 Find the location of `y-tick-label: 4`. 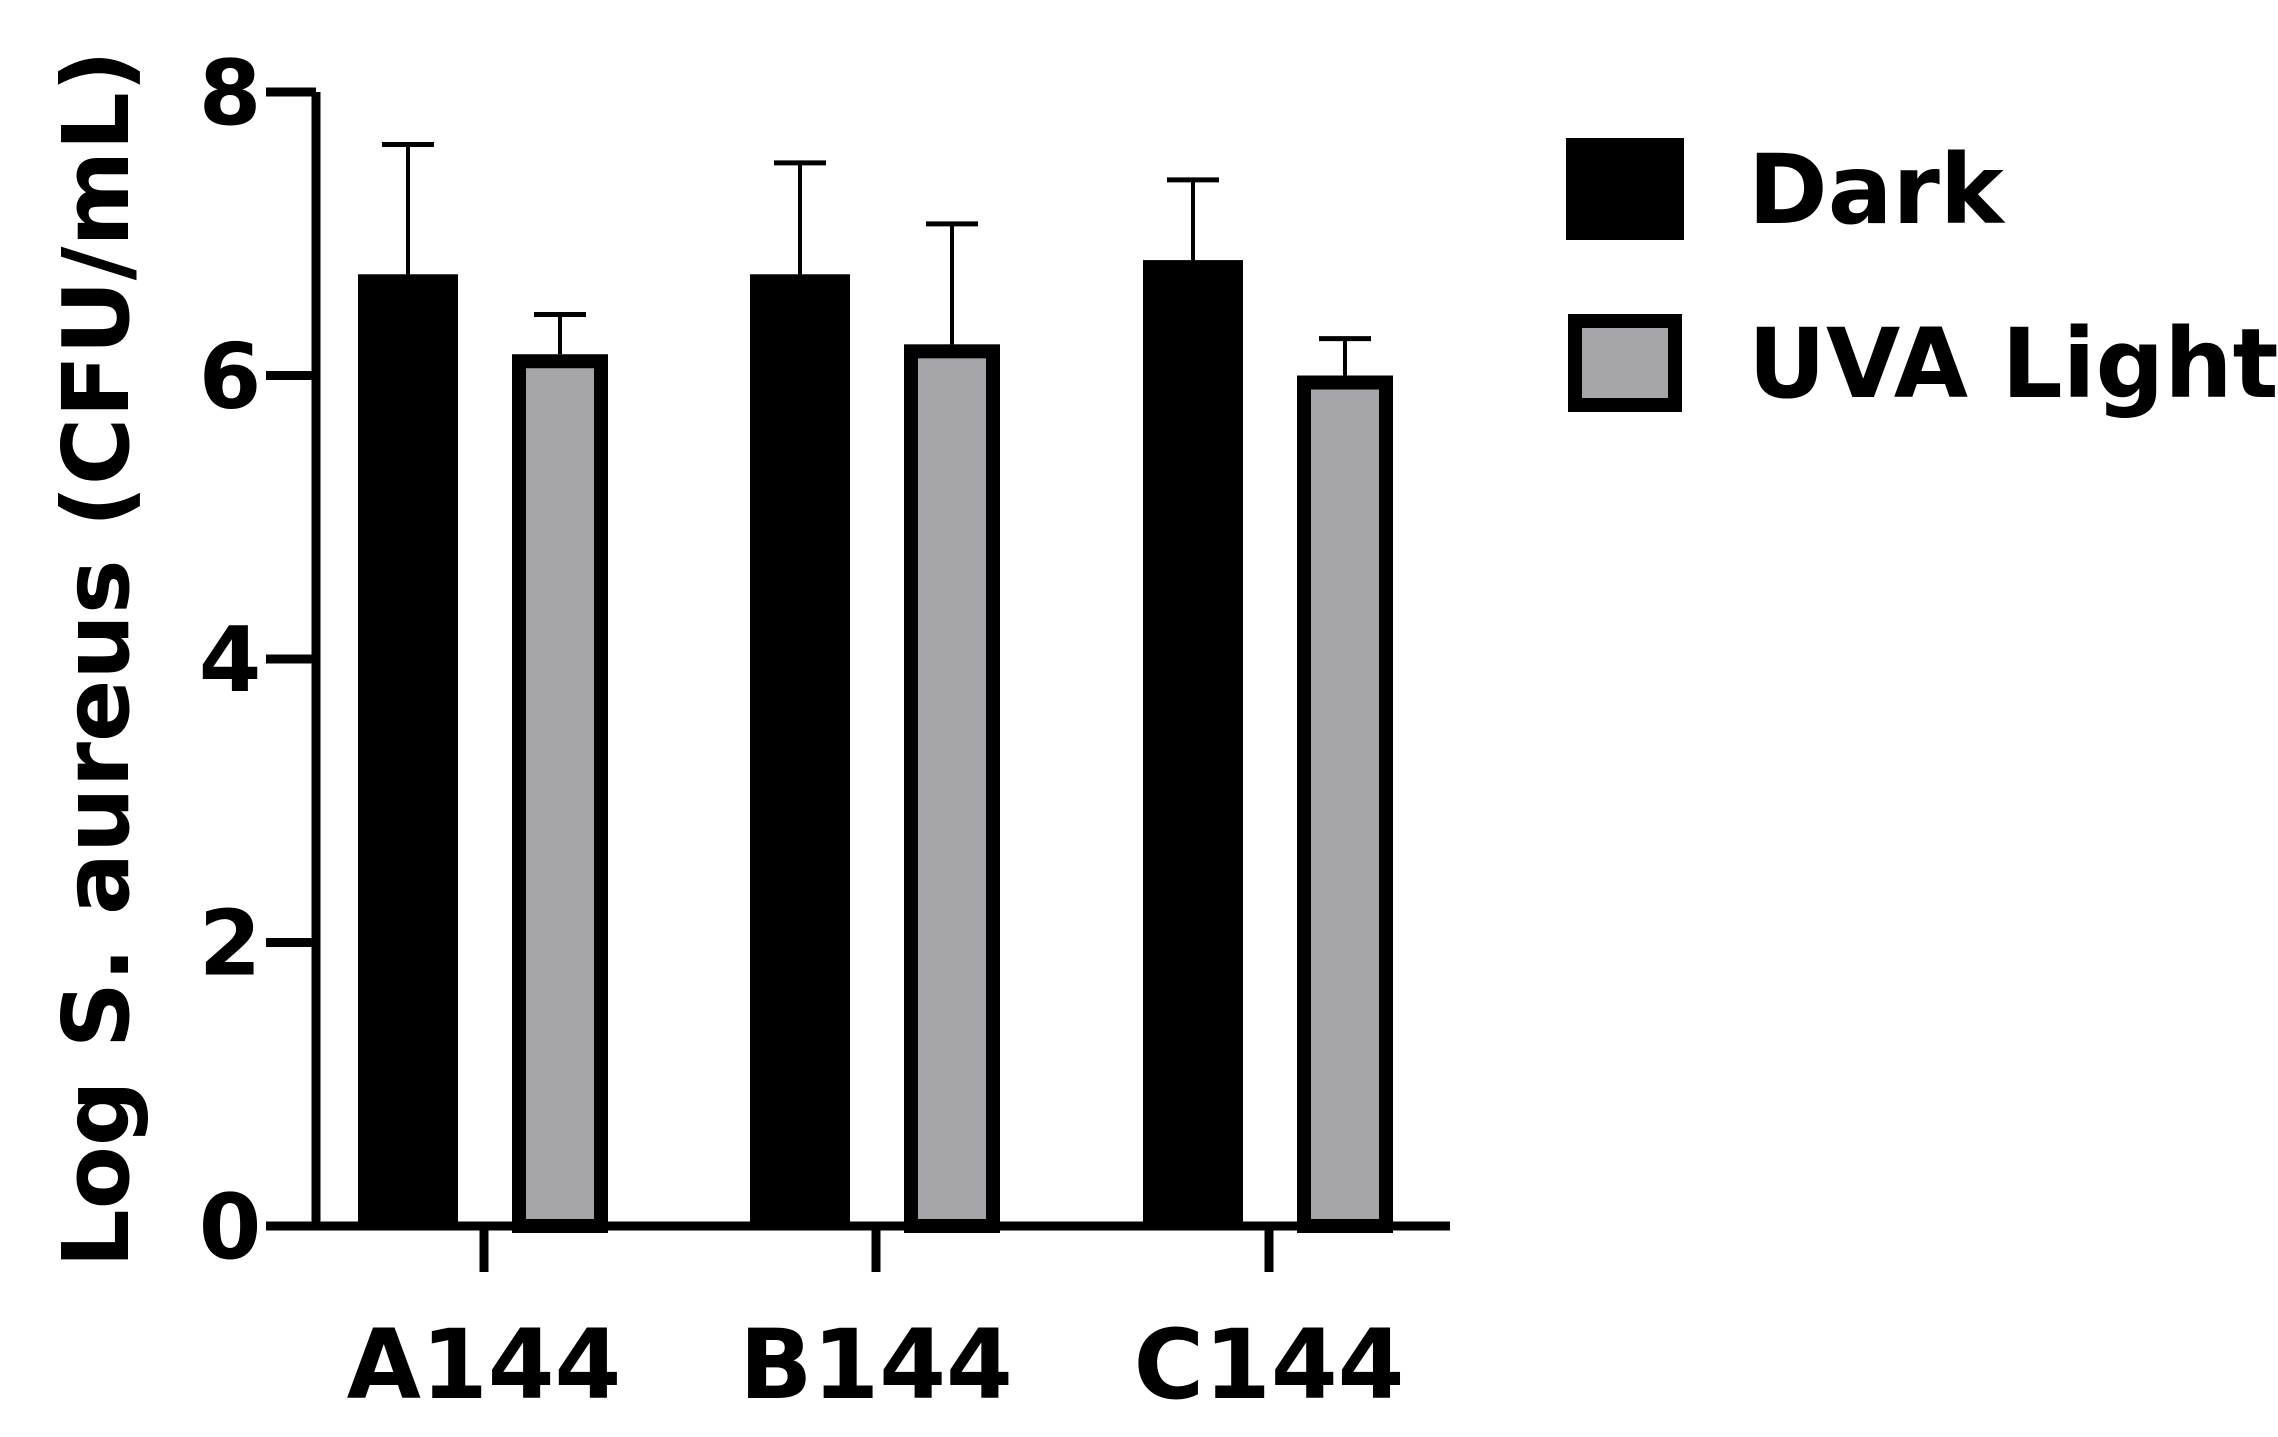

y-tick-label: 4 is located at coordinates (230, 660).